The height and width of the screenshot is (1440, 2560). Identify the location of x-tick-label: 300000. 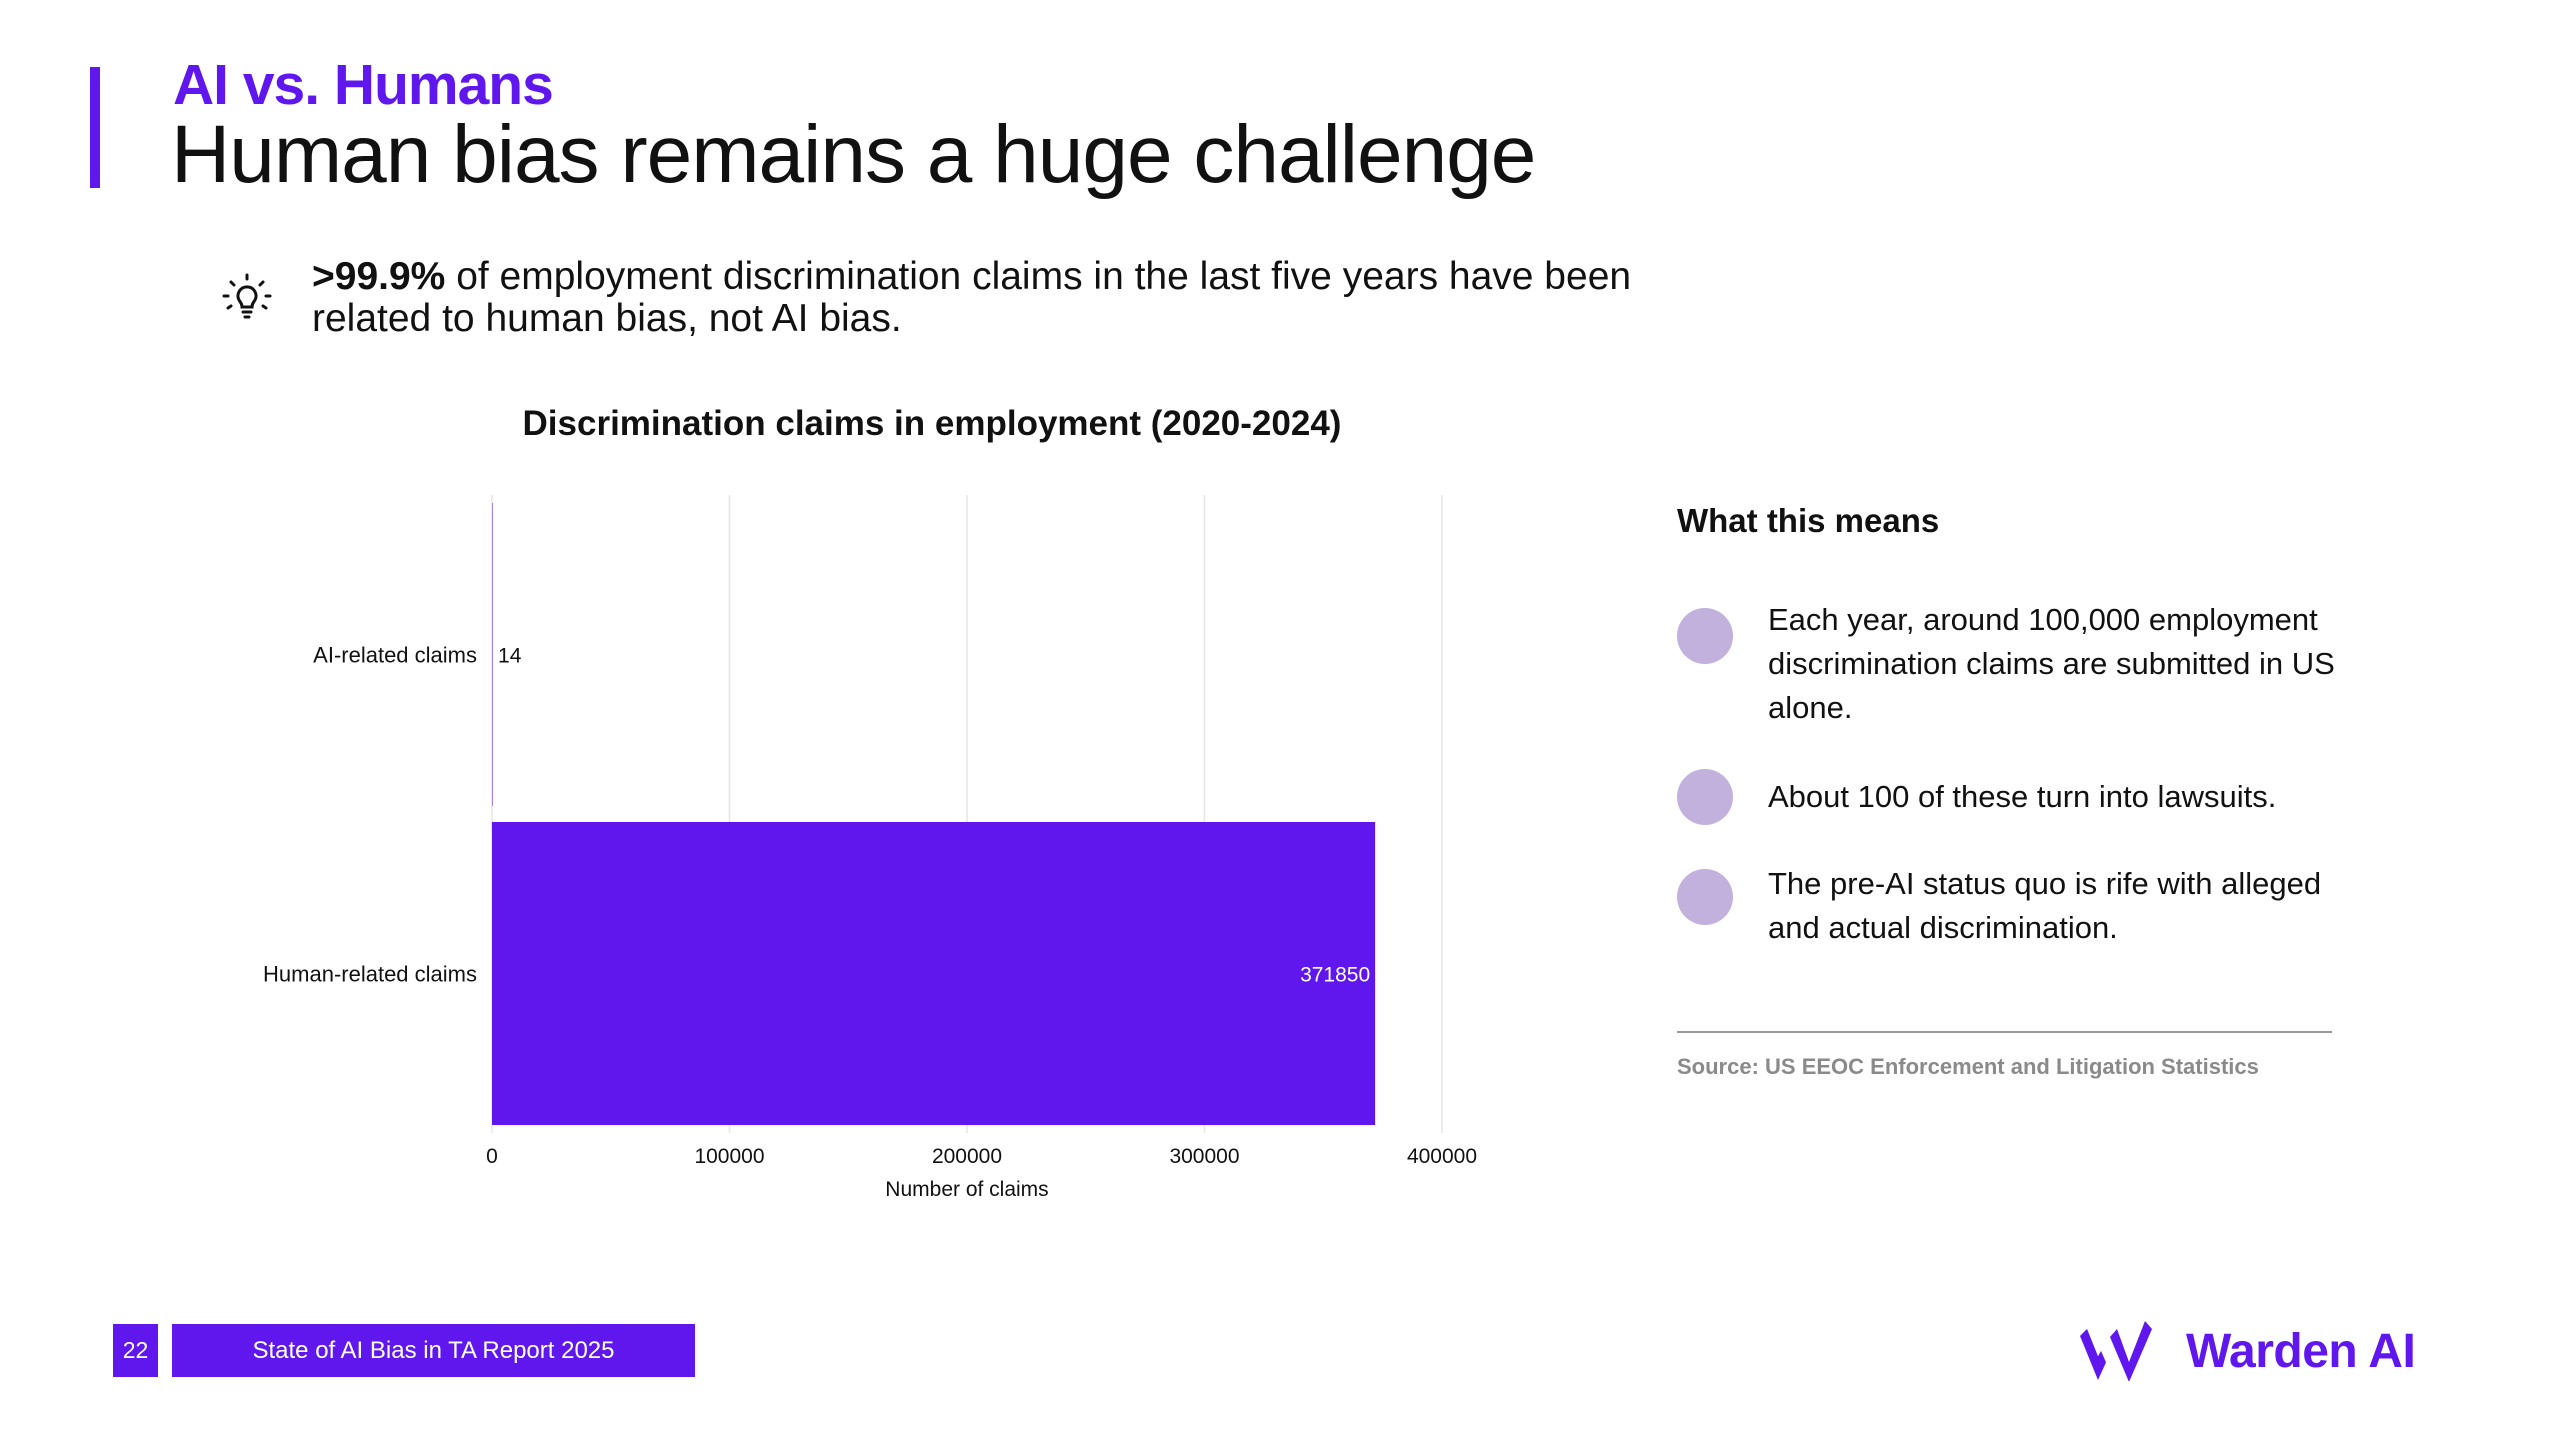
(1204, 1156).